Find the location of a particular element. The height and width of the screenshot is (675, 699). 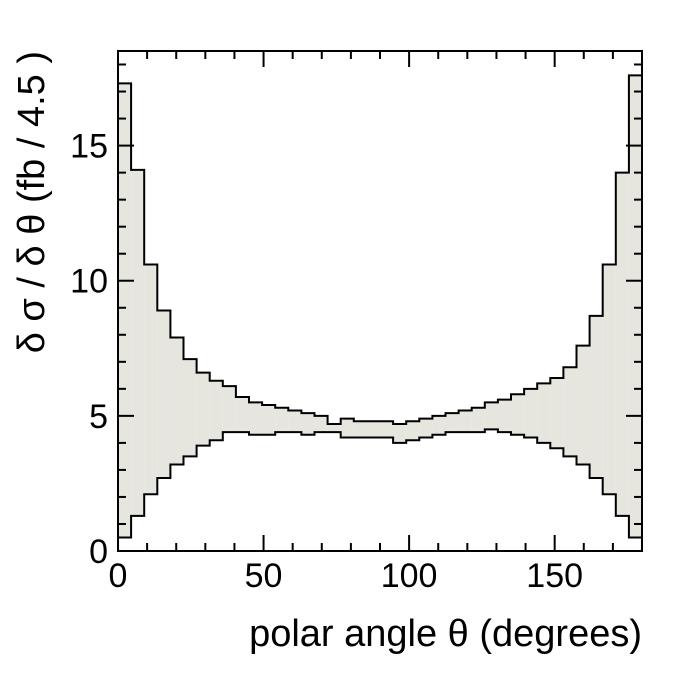

x-tick-label: 150 is located at coordinates (554, 576).